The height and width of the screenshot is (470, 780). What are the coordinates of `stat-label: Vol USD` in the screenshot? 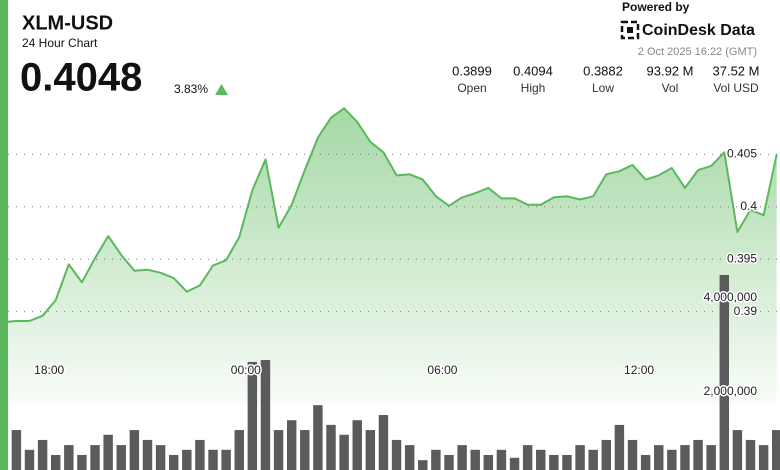 It's located at (736, 88).